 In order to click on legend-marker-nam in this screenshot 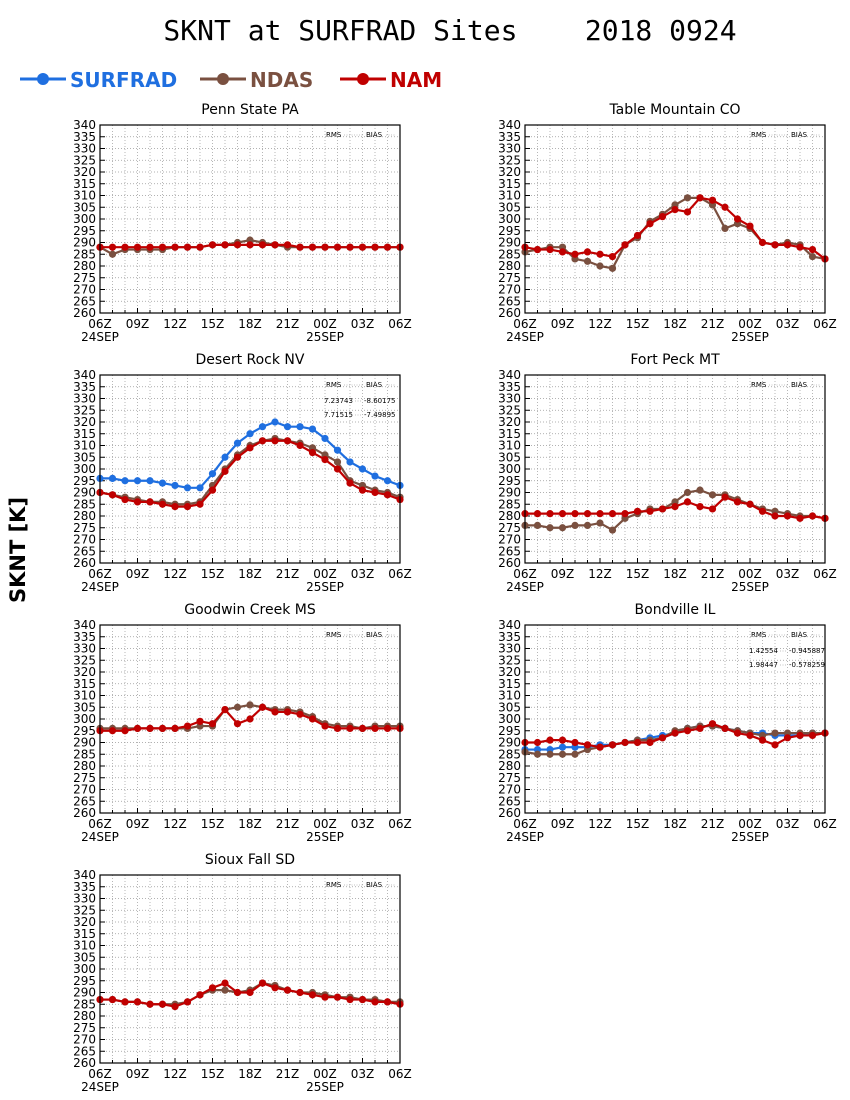, I will do `click(363, 79)`.